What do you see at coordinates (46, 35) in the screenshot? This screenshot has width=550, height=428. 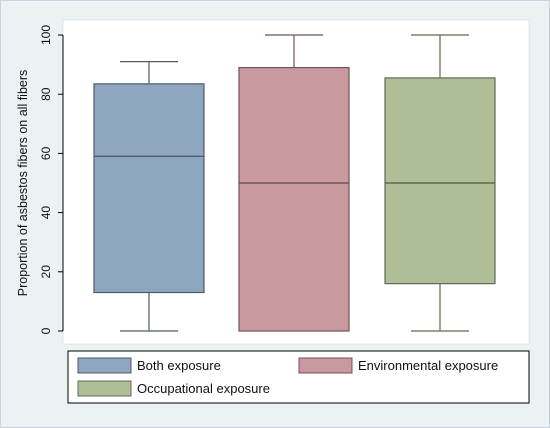 I see `y-tick-label-100: 100` at bounding box center [46, 35].